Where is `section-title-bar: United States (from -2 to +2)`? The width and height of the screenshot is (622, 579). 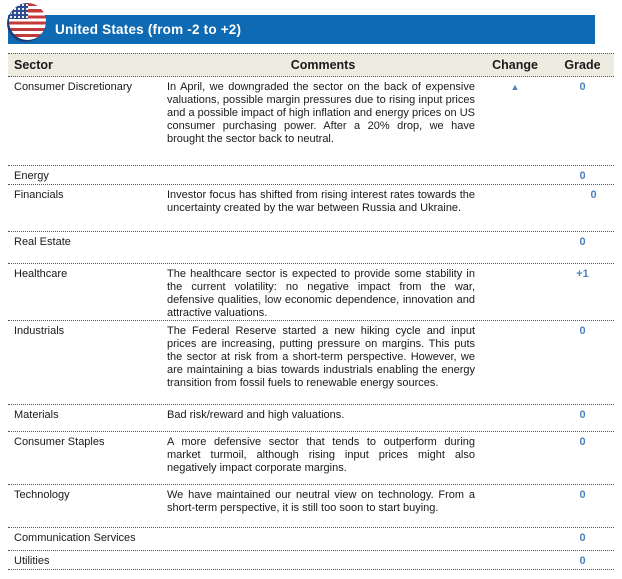
section-title-bar: United States (from -2 to +2) is located at coordinates (301, 29).